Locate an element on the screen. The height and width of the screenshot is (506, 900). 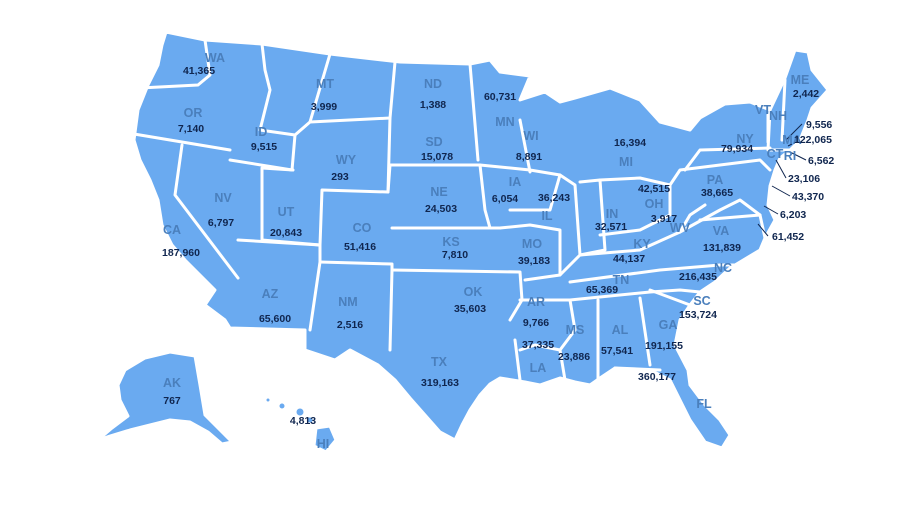
callout-value-3: 6,562 is located at coordinates (821, 161).